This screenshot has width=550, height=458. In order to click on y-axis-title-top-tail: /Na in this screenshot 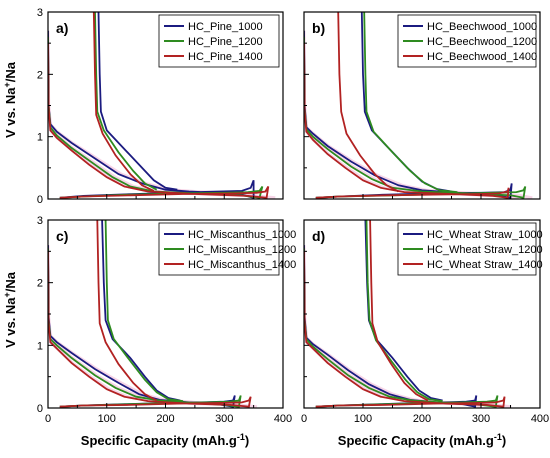, I will do `click(10, 71)`.